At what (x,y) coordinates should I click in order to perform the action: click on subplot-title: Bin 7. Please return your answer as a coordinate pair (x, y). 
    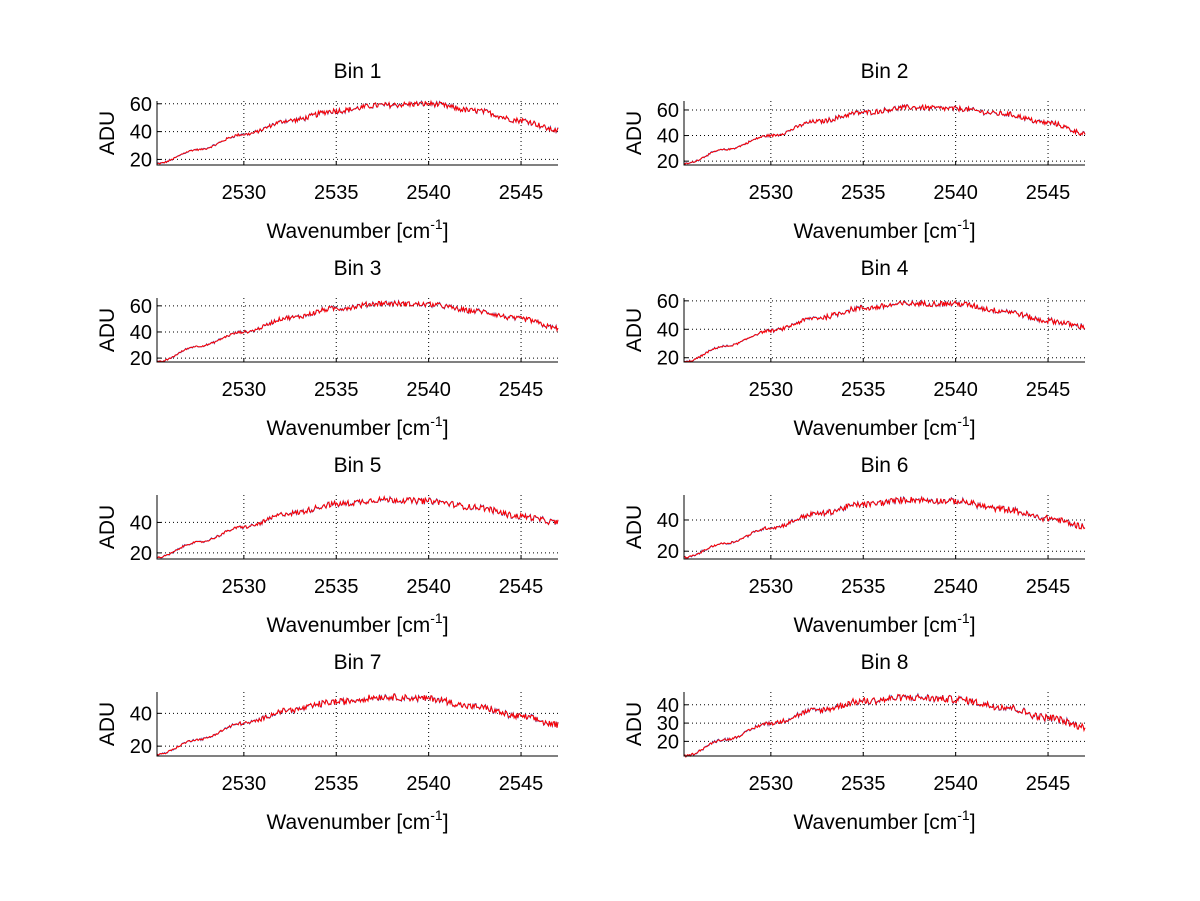
    Looking at the image, I should click on (358, 662).